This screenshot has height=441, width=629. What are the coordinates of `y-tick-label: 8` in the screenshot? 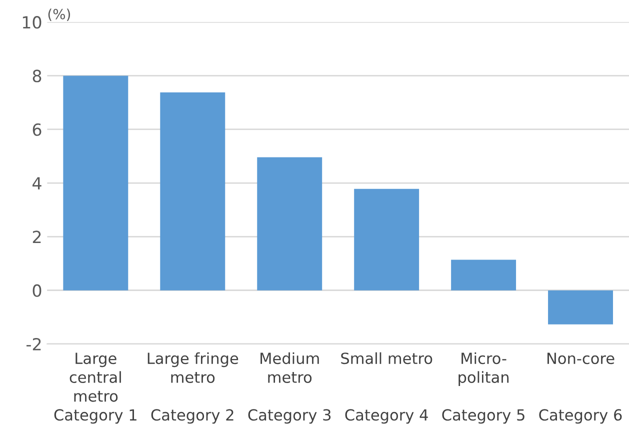 It's located at (37, 76).